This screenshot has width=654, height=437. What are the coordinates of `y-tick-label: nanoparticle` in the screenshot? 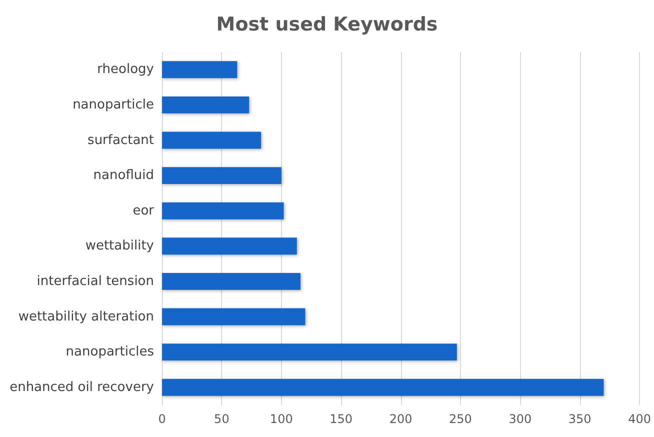 It's located at (113, 104).